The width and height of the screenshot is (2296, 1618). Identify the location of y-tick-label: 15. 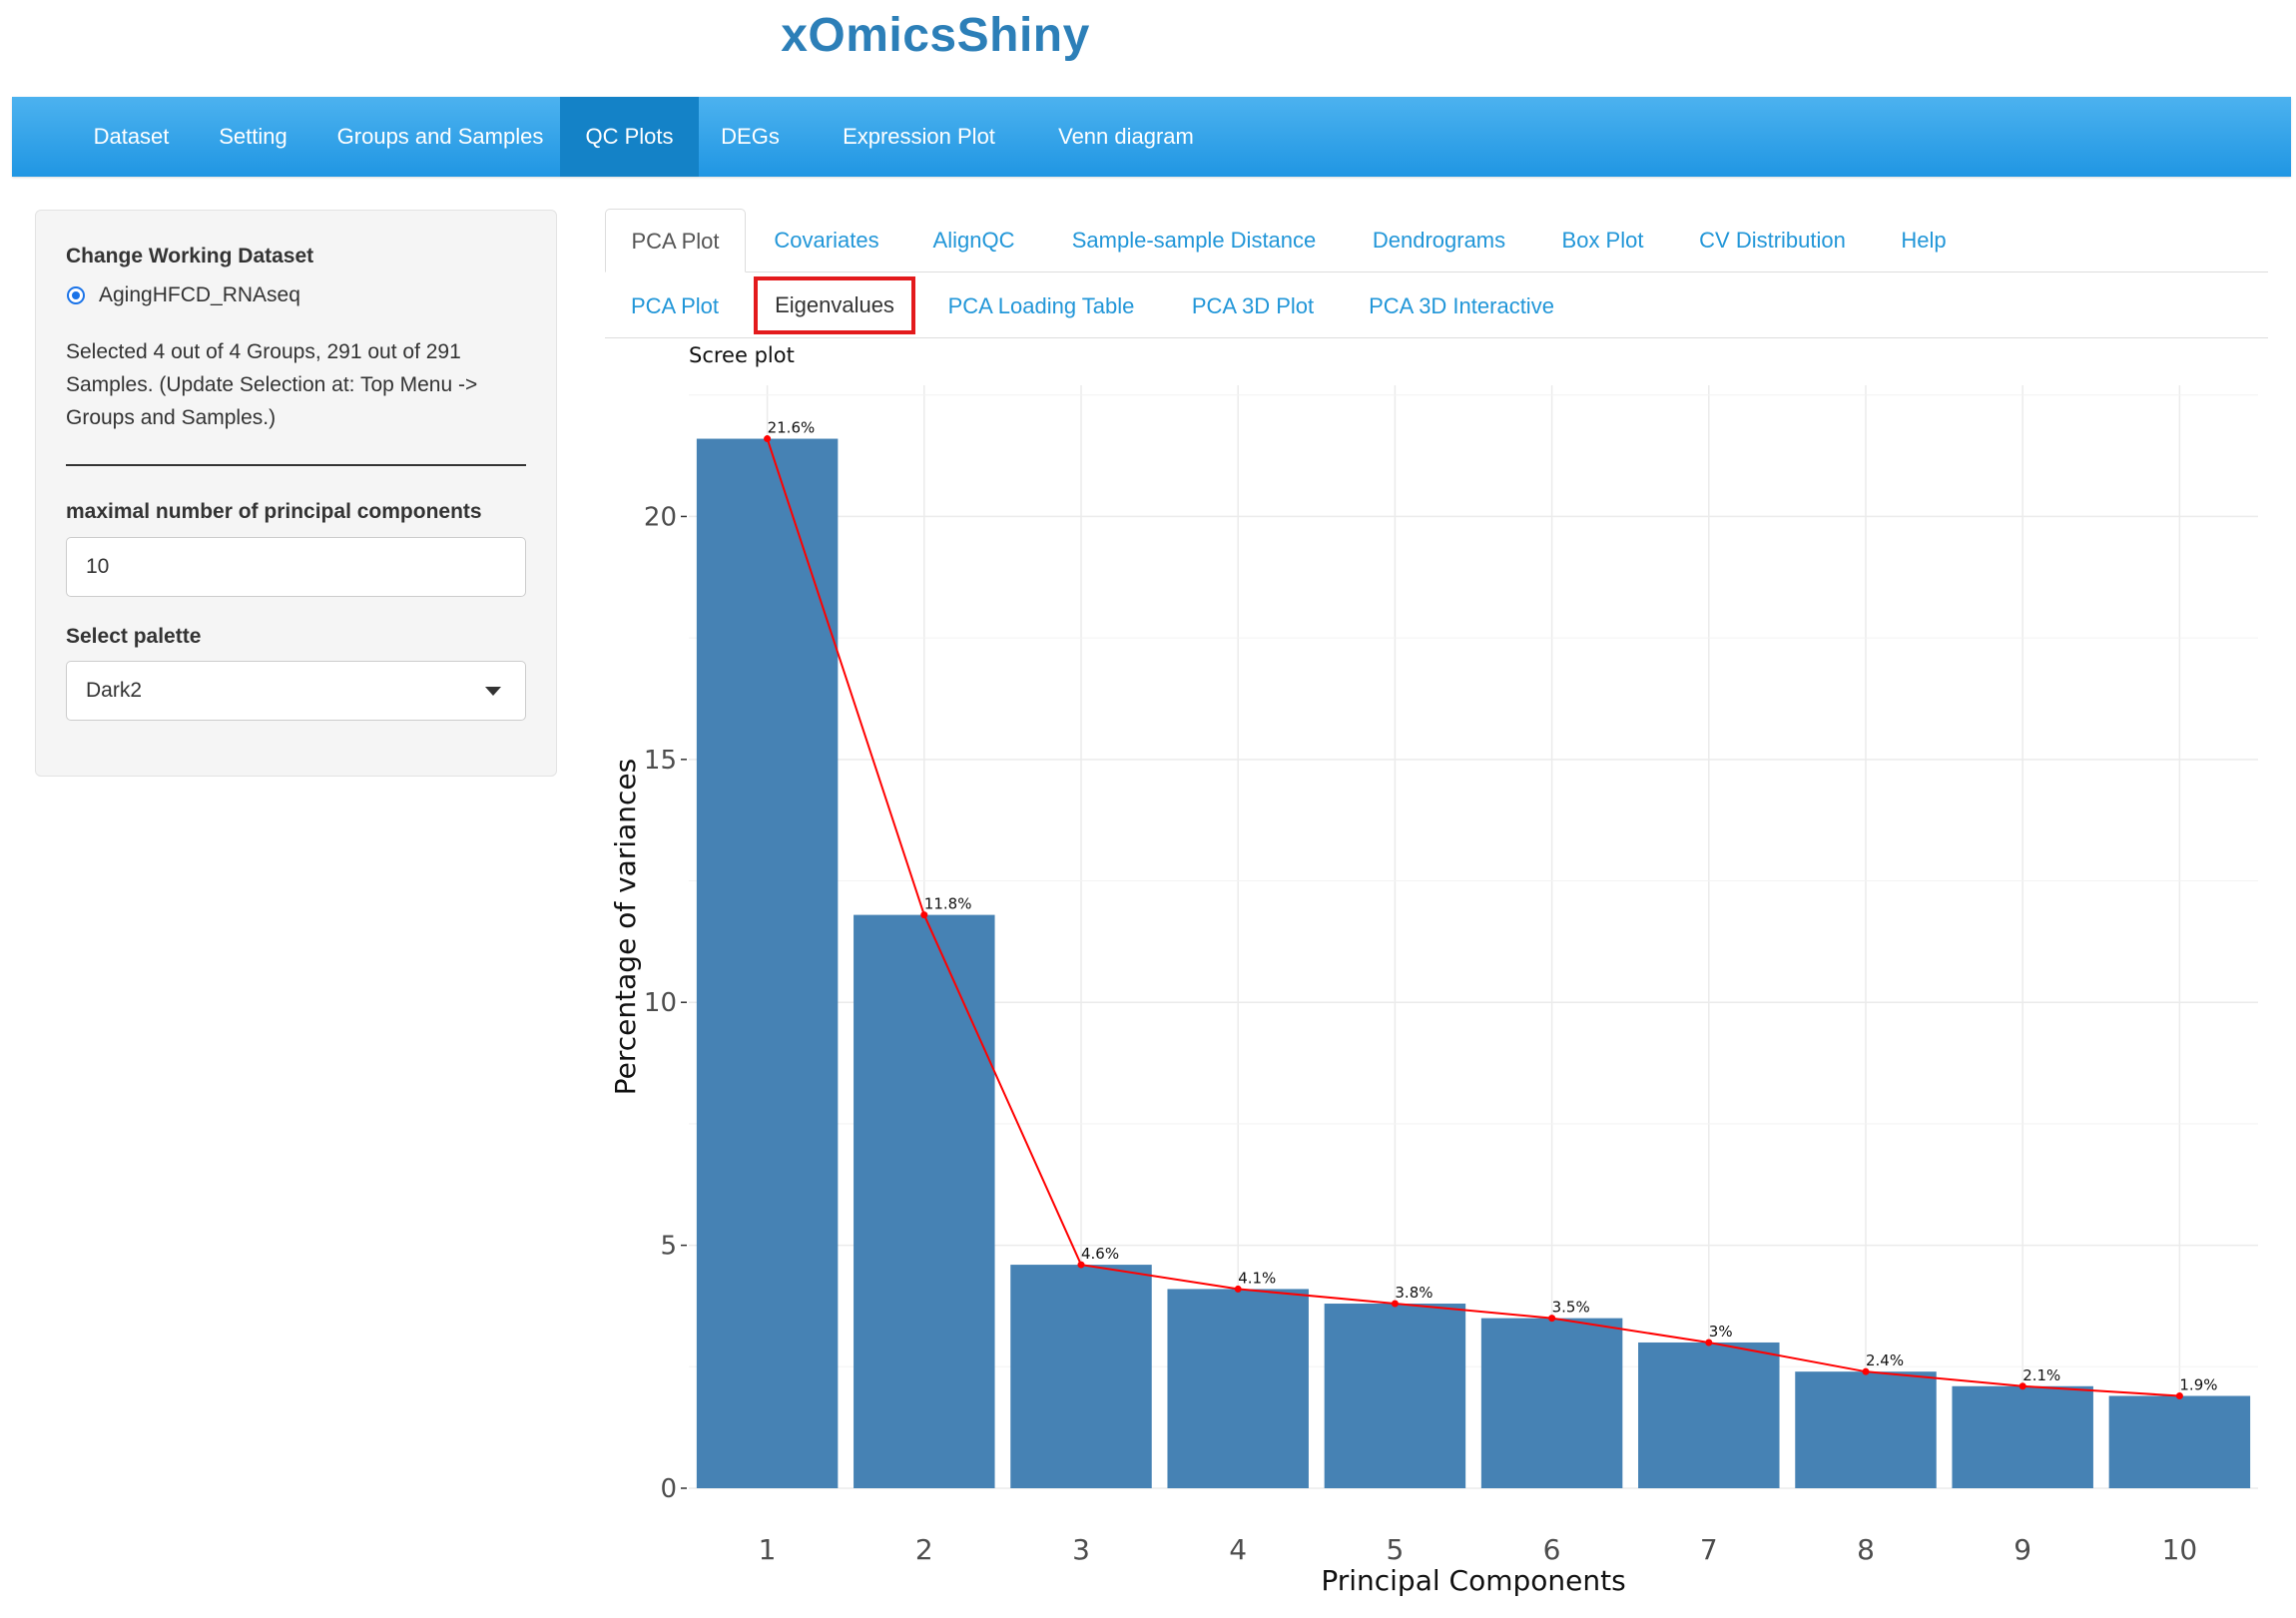
(660, 761).